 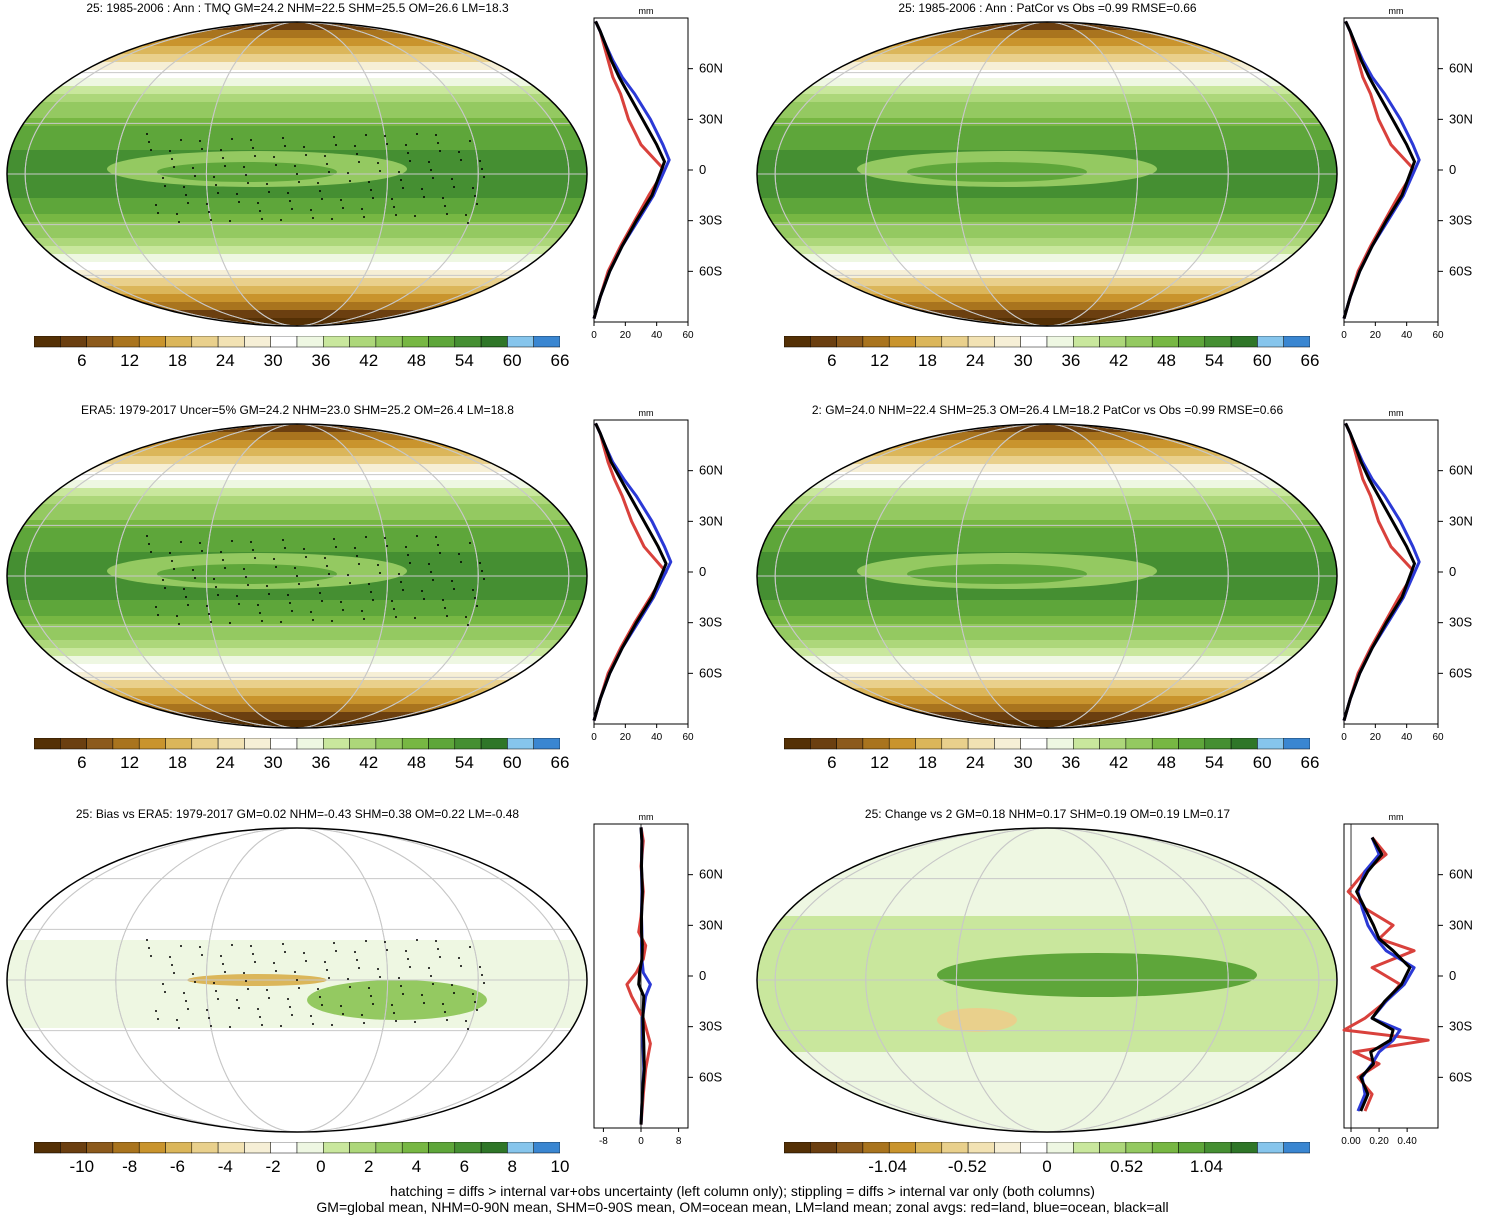 I want to click on colorbar-tick-label: -8, so click(x=130, y=1166).